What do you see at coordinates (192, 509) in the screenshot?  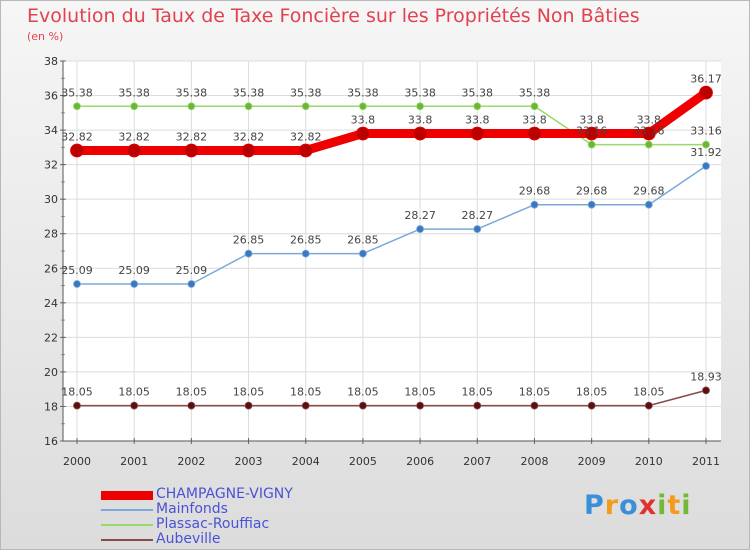 I see `legend-label: Mainfonds` at bounding box center [192, 509].